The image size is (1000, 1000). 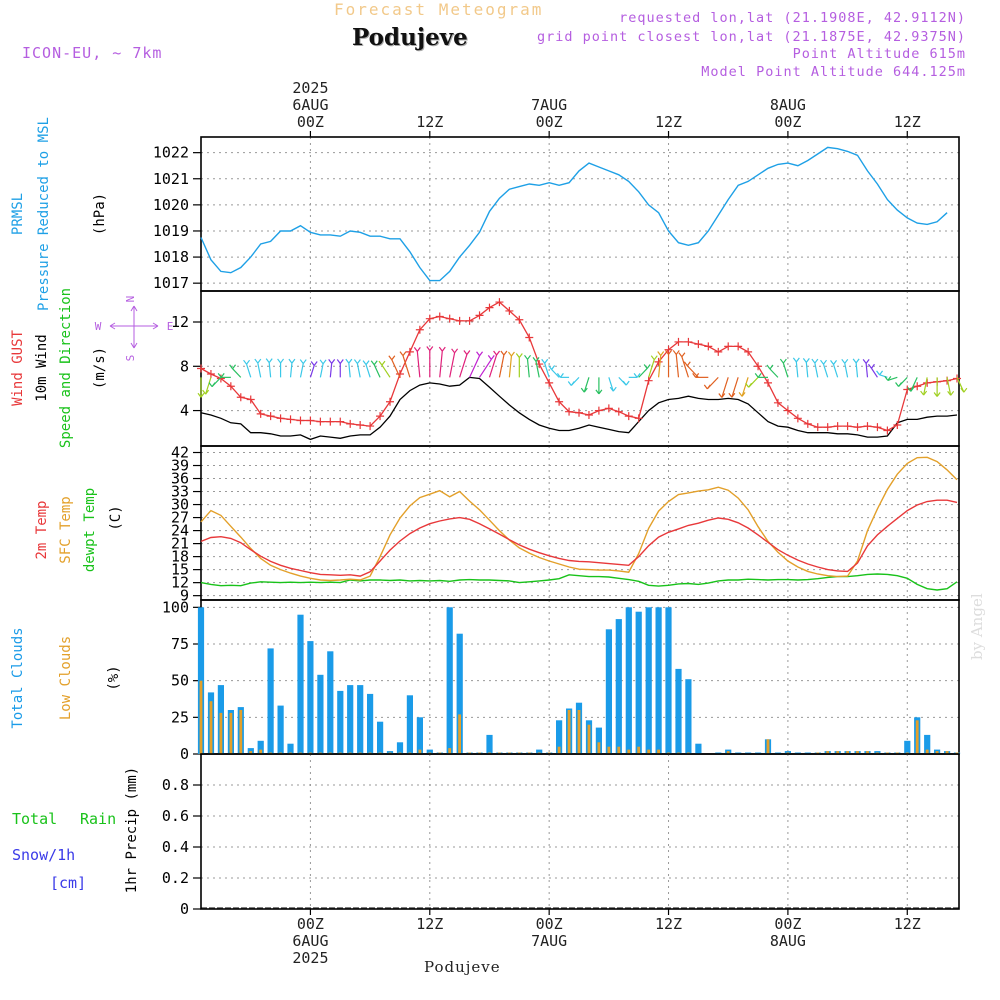 What do you see at coordinates (668, 122) in the screenshot?
I see `time-label-top: 12Z` at bounding box center [668, 122].